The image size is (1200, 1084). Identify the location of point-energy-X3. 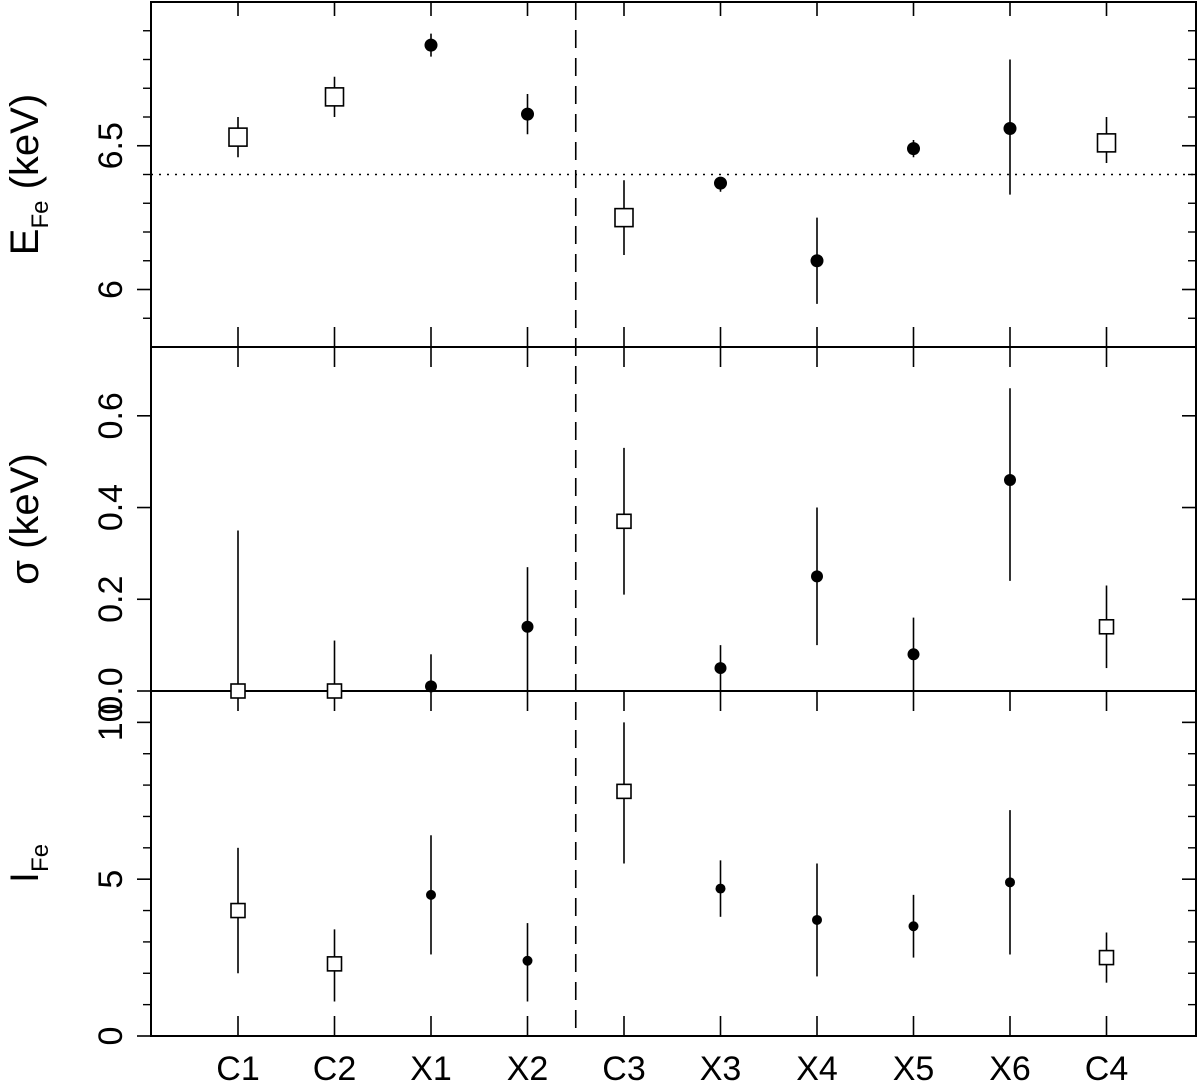
(720, 183).